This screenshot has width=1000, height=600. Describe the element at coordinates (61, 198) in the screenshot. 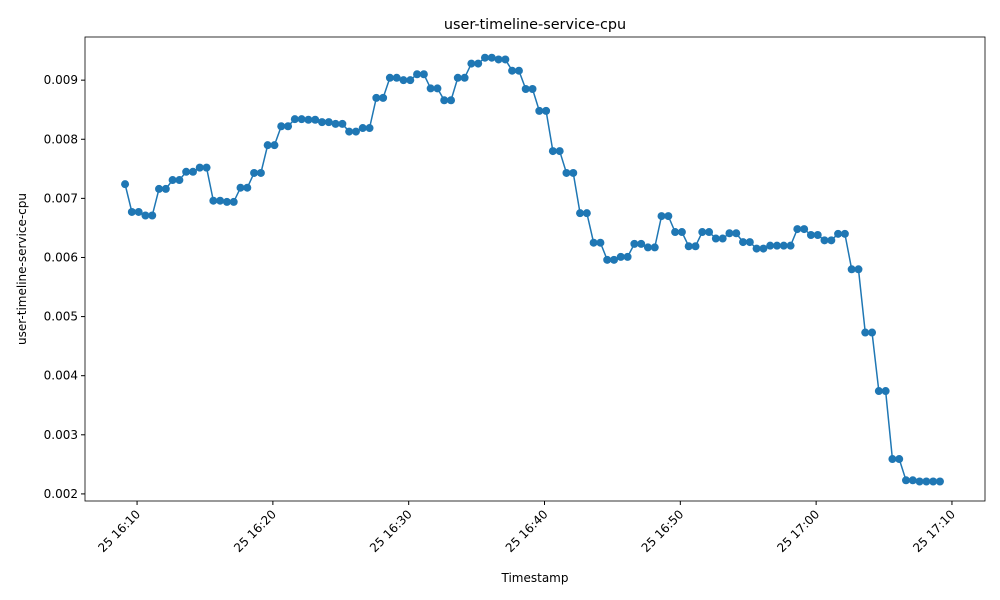

I see `y-tick-label: 0.007` at that location.